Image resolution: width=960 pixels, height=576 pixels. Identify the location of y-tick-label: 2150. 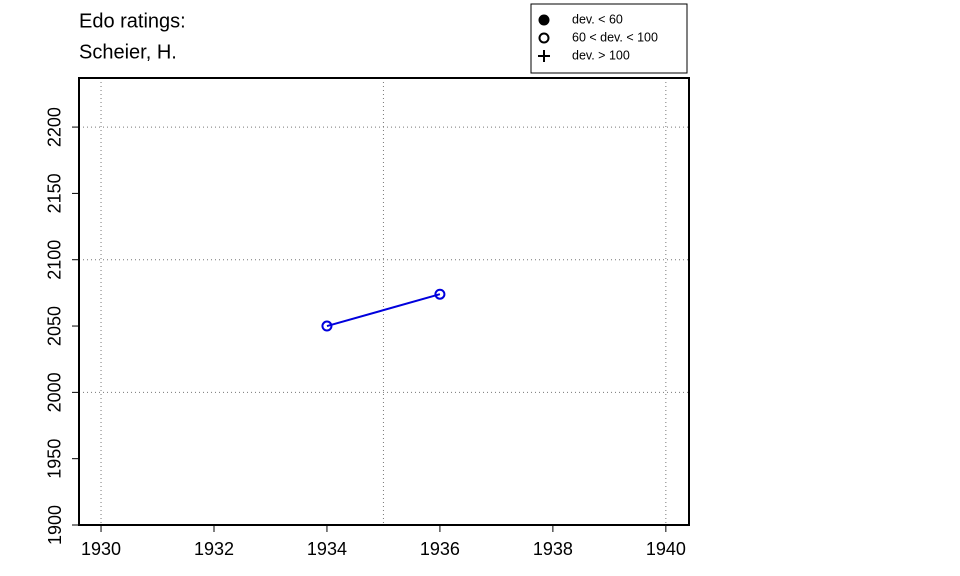
(55, 193).